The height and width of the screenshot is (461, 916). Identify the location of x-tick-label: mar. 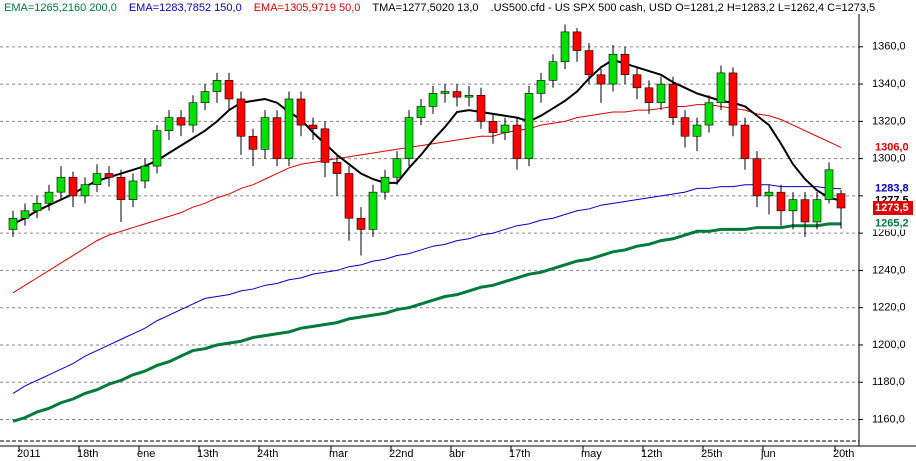
(338, 454).